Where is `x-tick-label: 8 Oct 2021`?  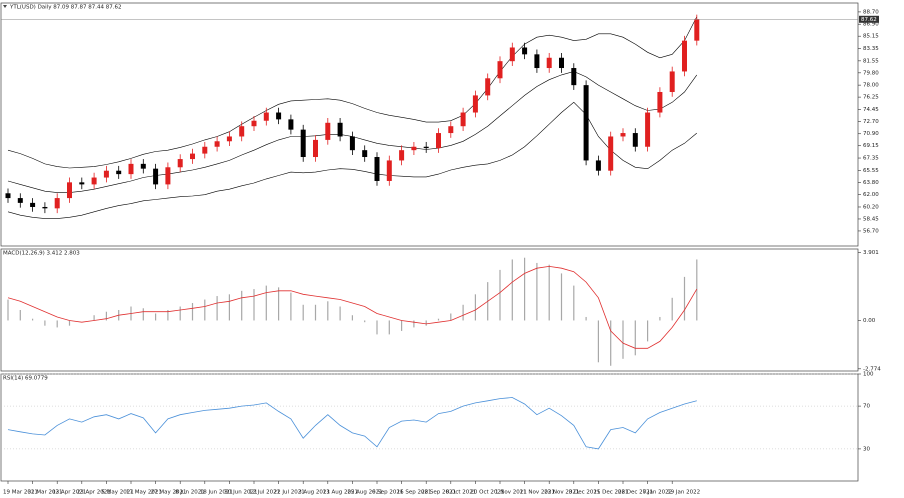
x-tick-label: 8 Oct 2021 is located at coordinates (461, 493).